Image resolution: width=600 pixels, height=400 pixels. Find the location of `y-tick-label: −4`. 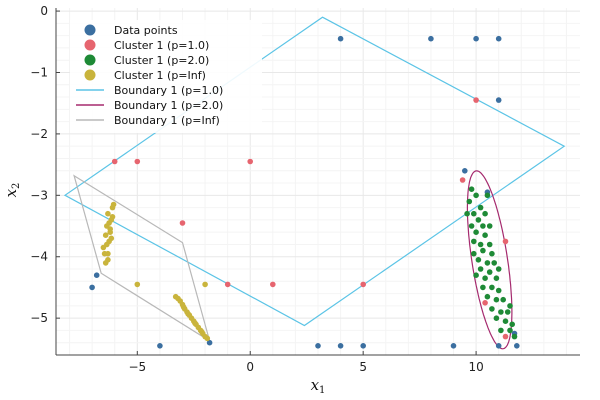

y-tick-label: −4 is located at coordinates (39, 257).